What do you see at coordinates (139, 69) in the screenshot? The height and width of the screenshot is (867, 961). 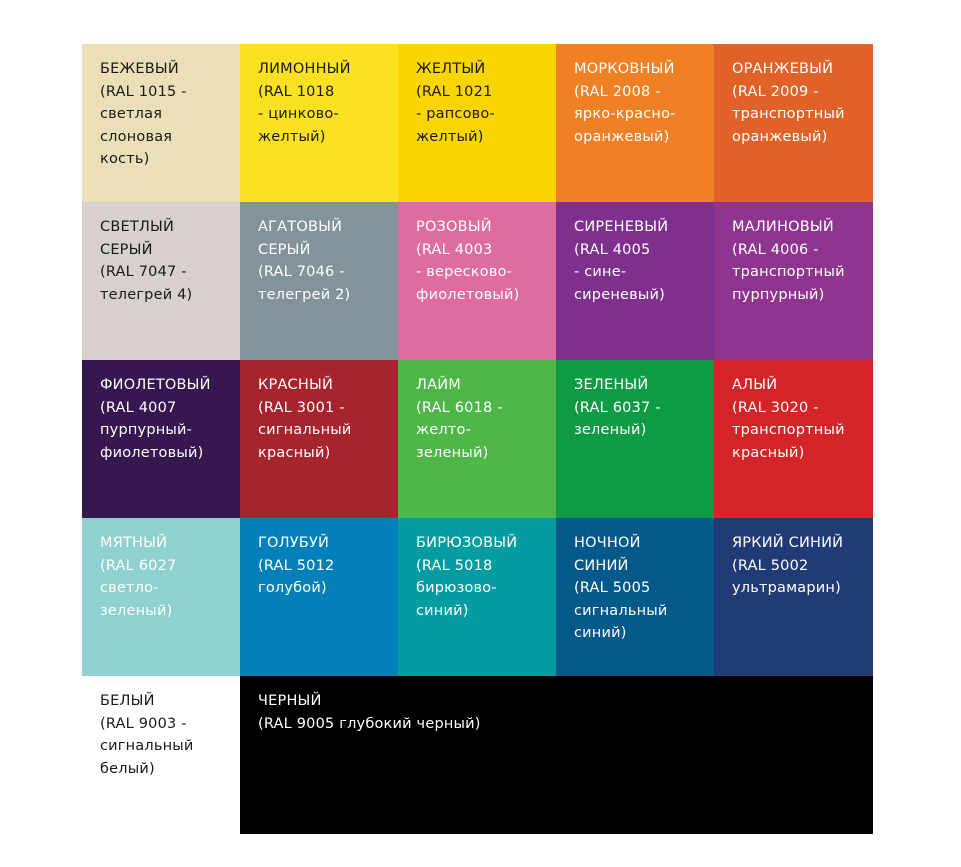 I see `swatch-color-name: БЕЖЕВЫЙ` at bounding box center [139, 69].